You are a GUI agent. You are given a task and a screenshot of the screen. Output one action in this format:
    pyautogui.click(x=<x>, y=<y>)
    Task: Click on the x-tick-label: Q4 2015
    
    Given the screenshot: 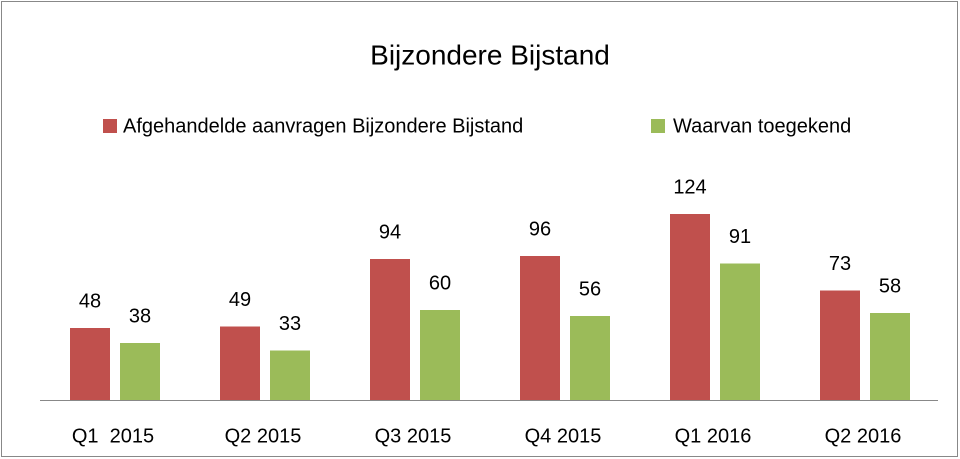 What is the action you would take?
    pyautogui.click(x=563, y=436)
    